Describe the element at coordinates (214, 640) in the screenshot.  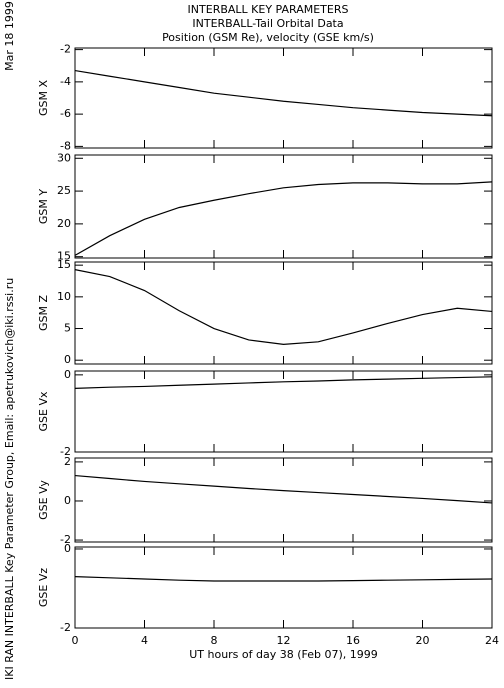
I see `x-tick-label: 8` at that location.